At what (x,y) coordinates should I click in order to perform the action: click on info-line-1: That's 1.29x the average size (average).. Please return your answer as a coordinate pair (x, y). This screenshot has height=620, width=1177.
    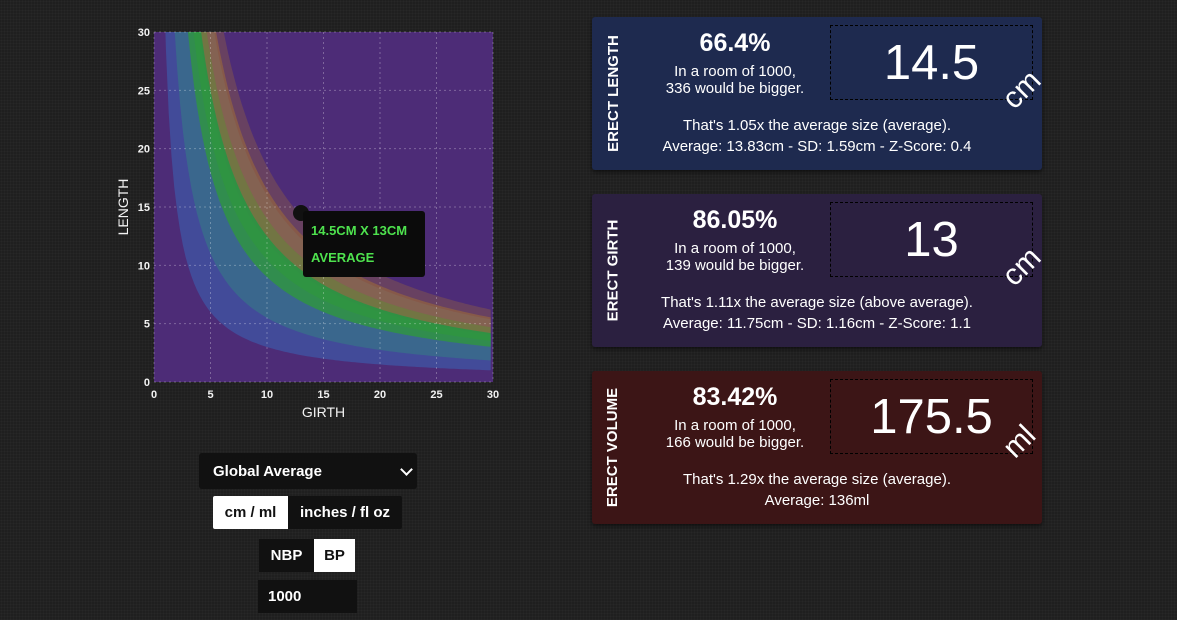
    Looking at the image, I should click on (816, 479).